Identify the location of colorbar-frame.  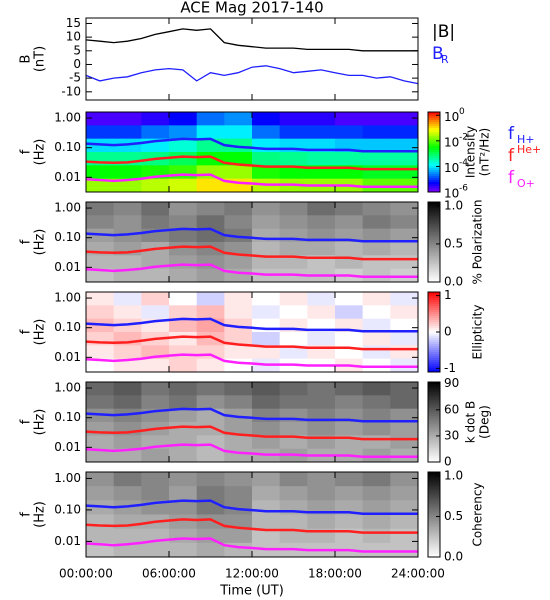
(434, 422).